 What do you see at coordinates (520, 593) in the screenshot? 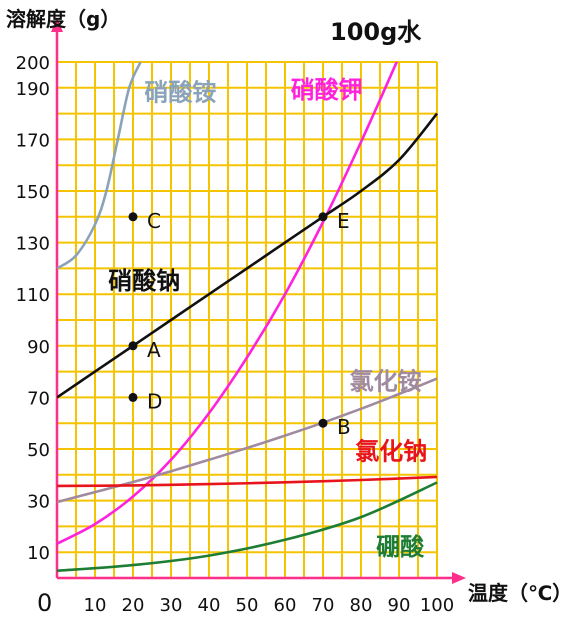
I see `x-axis-title: 温度（℃）` at bounding box center [520, 593].